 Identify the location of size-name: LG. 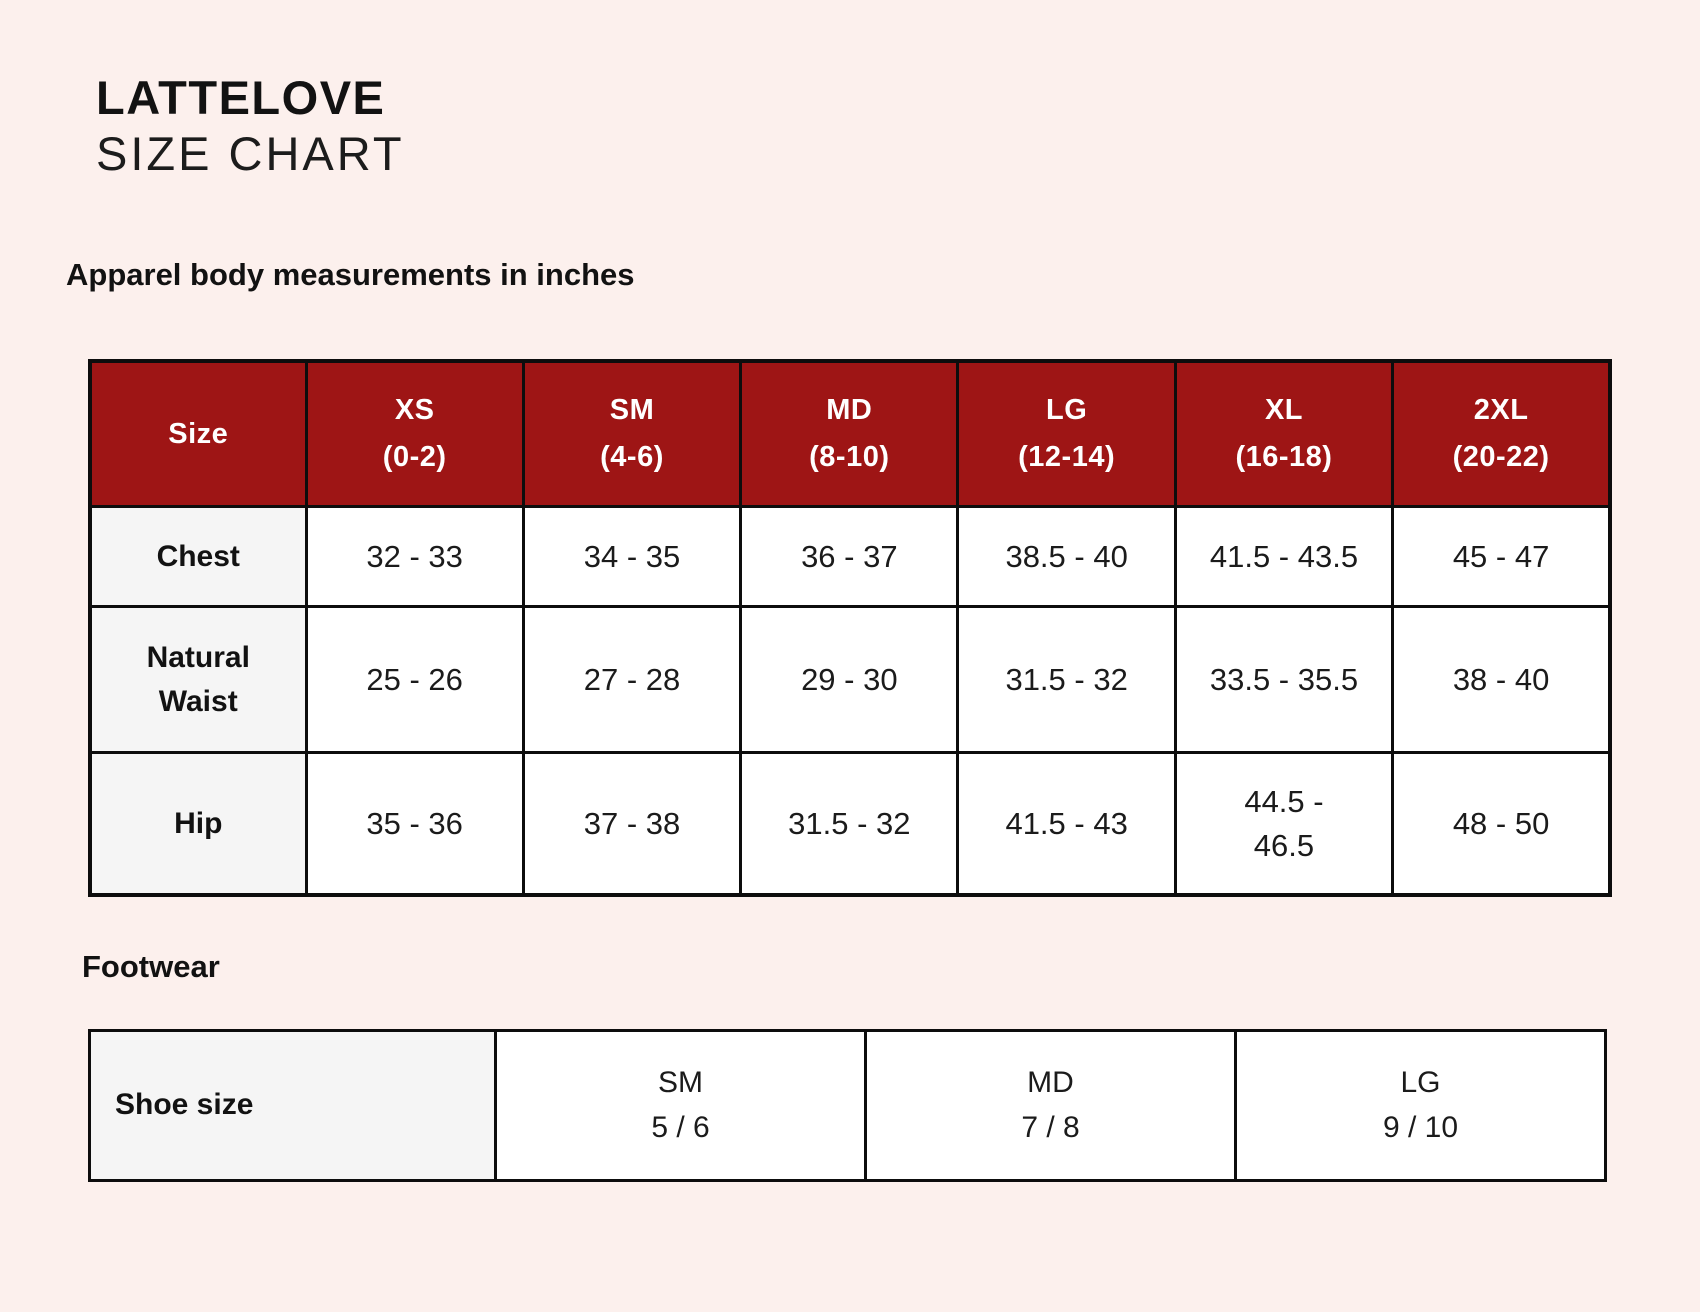
(1067, 410).